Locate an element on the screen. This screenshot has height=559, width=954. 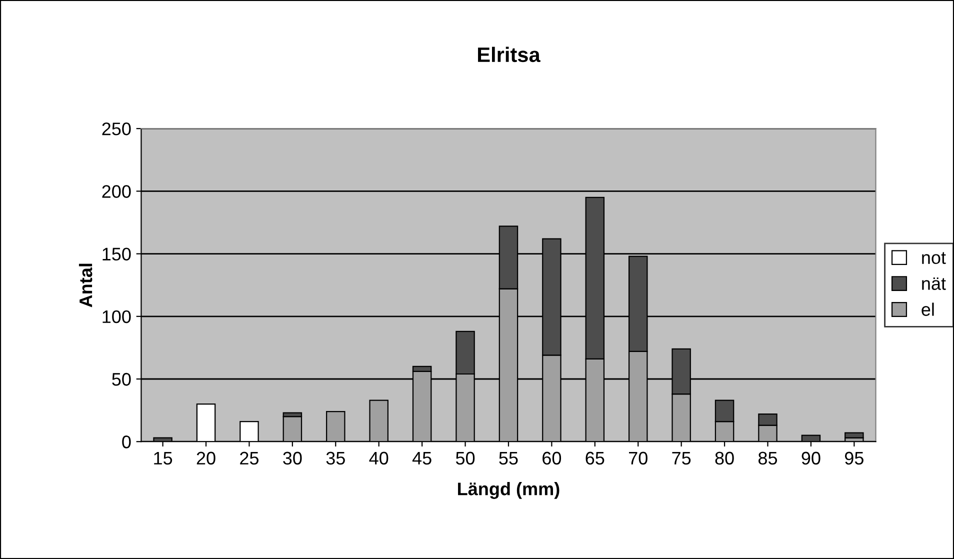
x-tick-label: 70 is located at coordinates (638, 458).